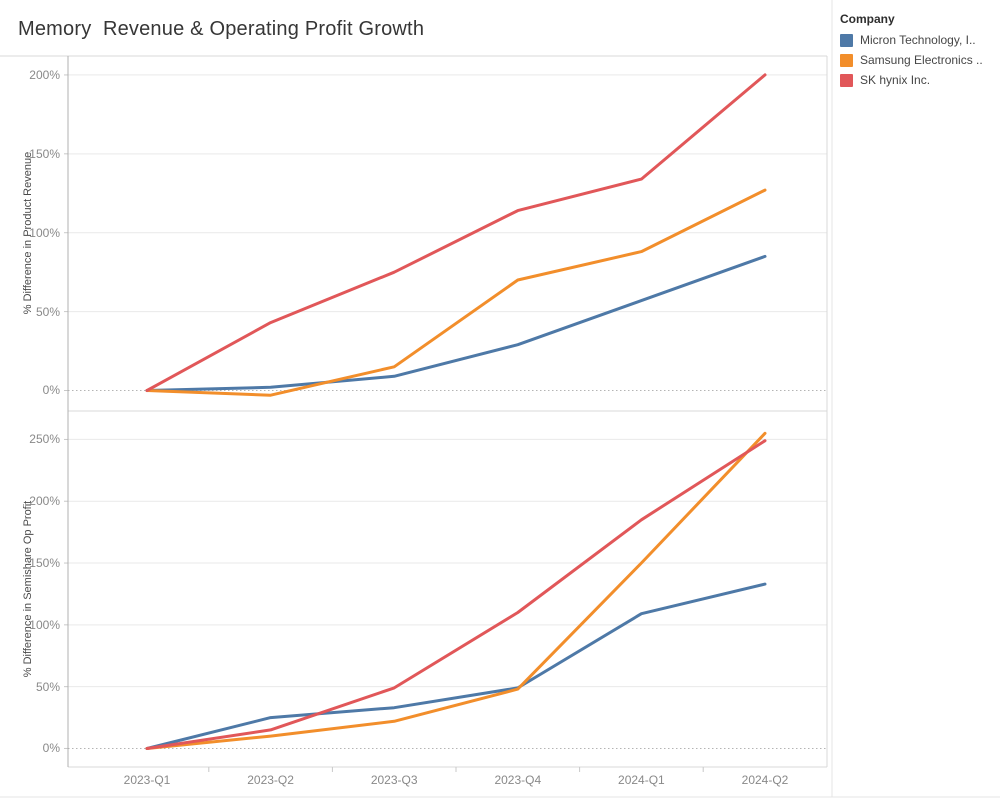 Image resolution: width=1000 pixels, height=800 pixels. What do you see at coordinates (641, 780) in the screenshot?
I see `x-tick-label-2024-q1: 2024-Q1` at bounding box center [641, 780].